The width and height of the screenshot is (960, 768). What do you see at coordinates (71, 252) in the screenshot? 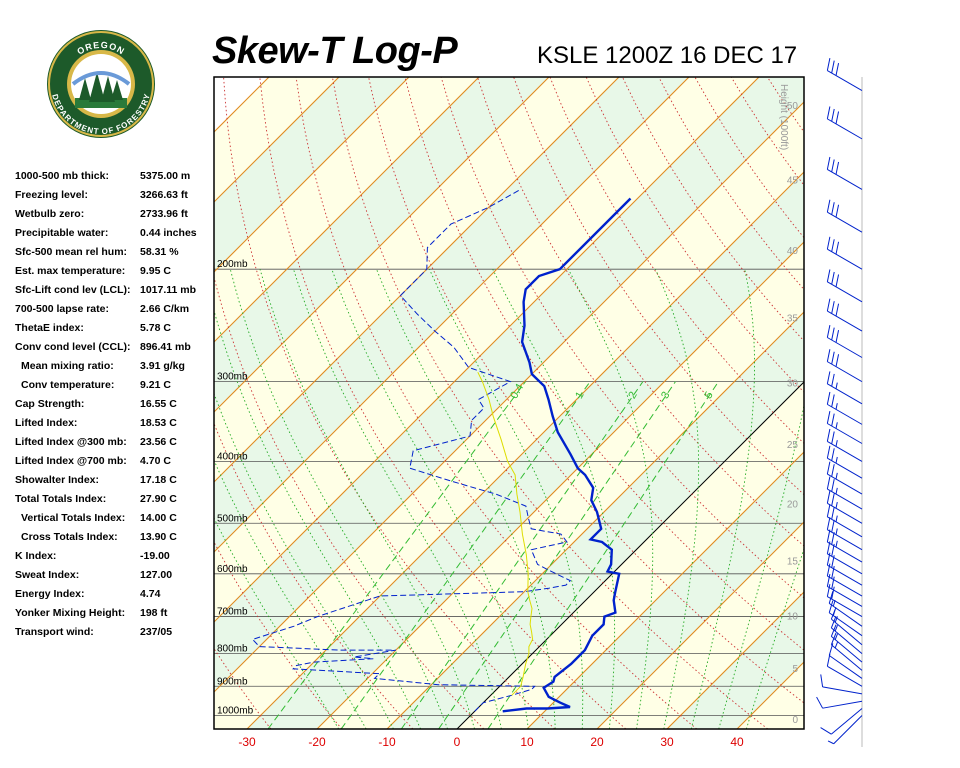
I see `index-label: Sfc-500 mean rel hum:` at bounding box center [71, 252].